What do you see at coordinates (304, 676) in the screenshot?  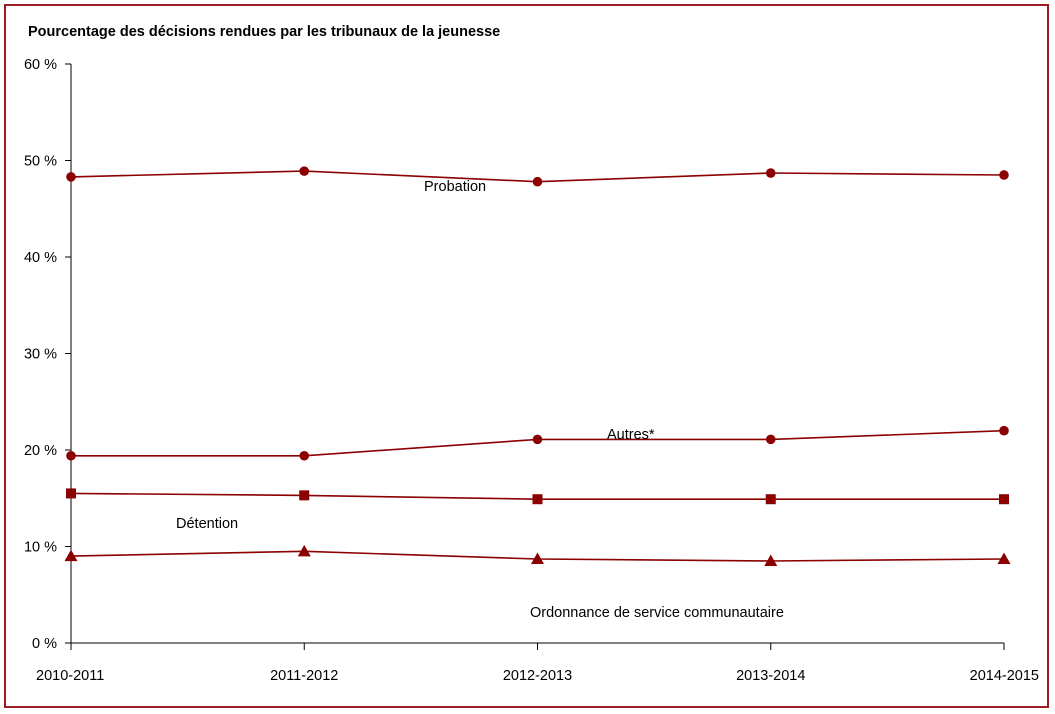 I see `x-tick-label: 2011-2012` at bounding box center [304, 676].